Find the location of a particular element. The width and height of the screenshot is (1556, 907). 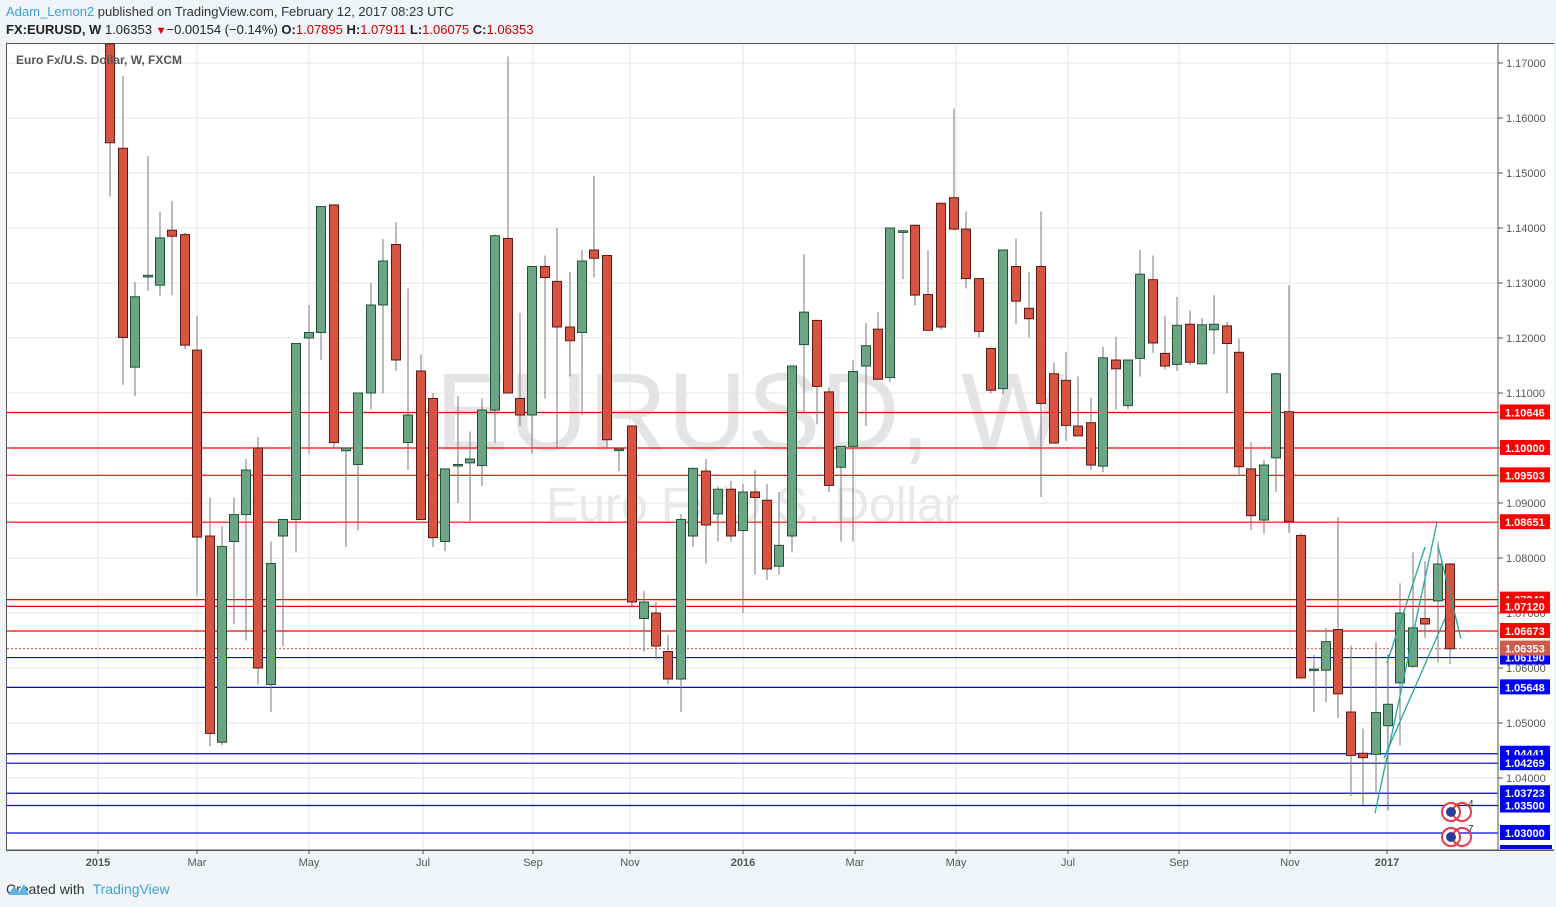

economic-event-flags-icon: 7 is located at coordinates (1457, 835).